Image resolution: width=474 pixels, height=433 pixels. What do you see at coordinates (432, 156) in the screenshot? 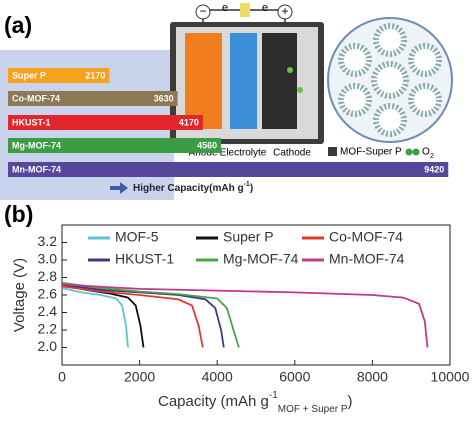
I see `legend-o2-sub: 2` at bounding box center [432, 156].